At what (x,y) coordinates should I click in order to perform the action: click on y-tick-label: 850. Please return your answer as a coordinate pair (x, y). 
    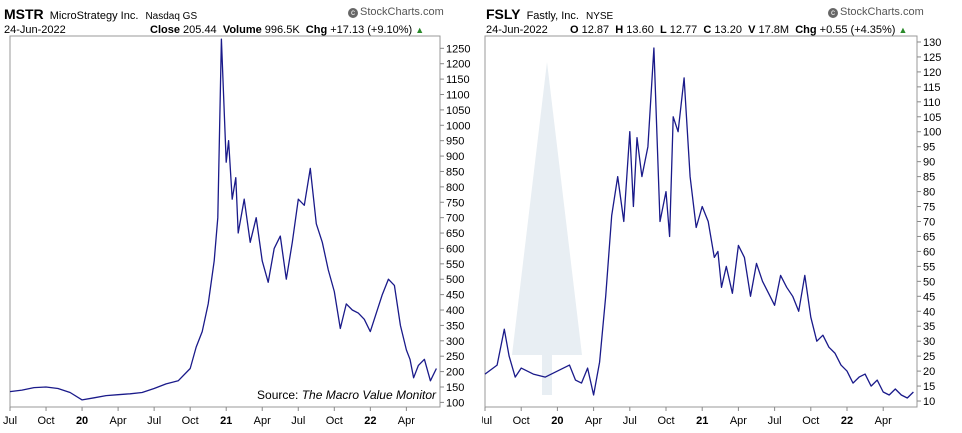
    Looking at the image, I should click on (455, 172).